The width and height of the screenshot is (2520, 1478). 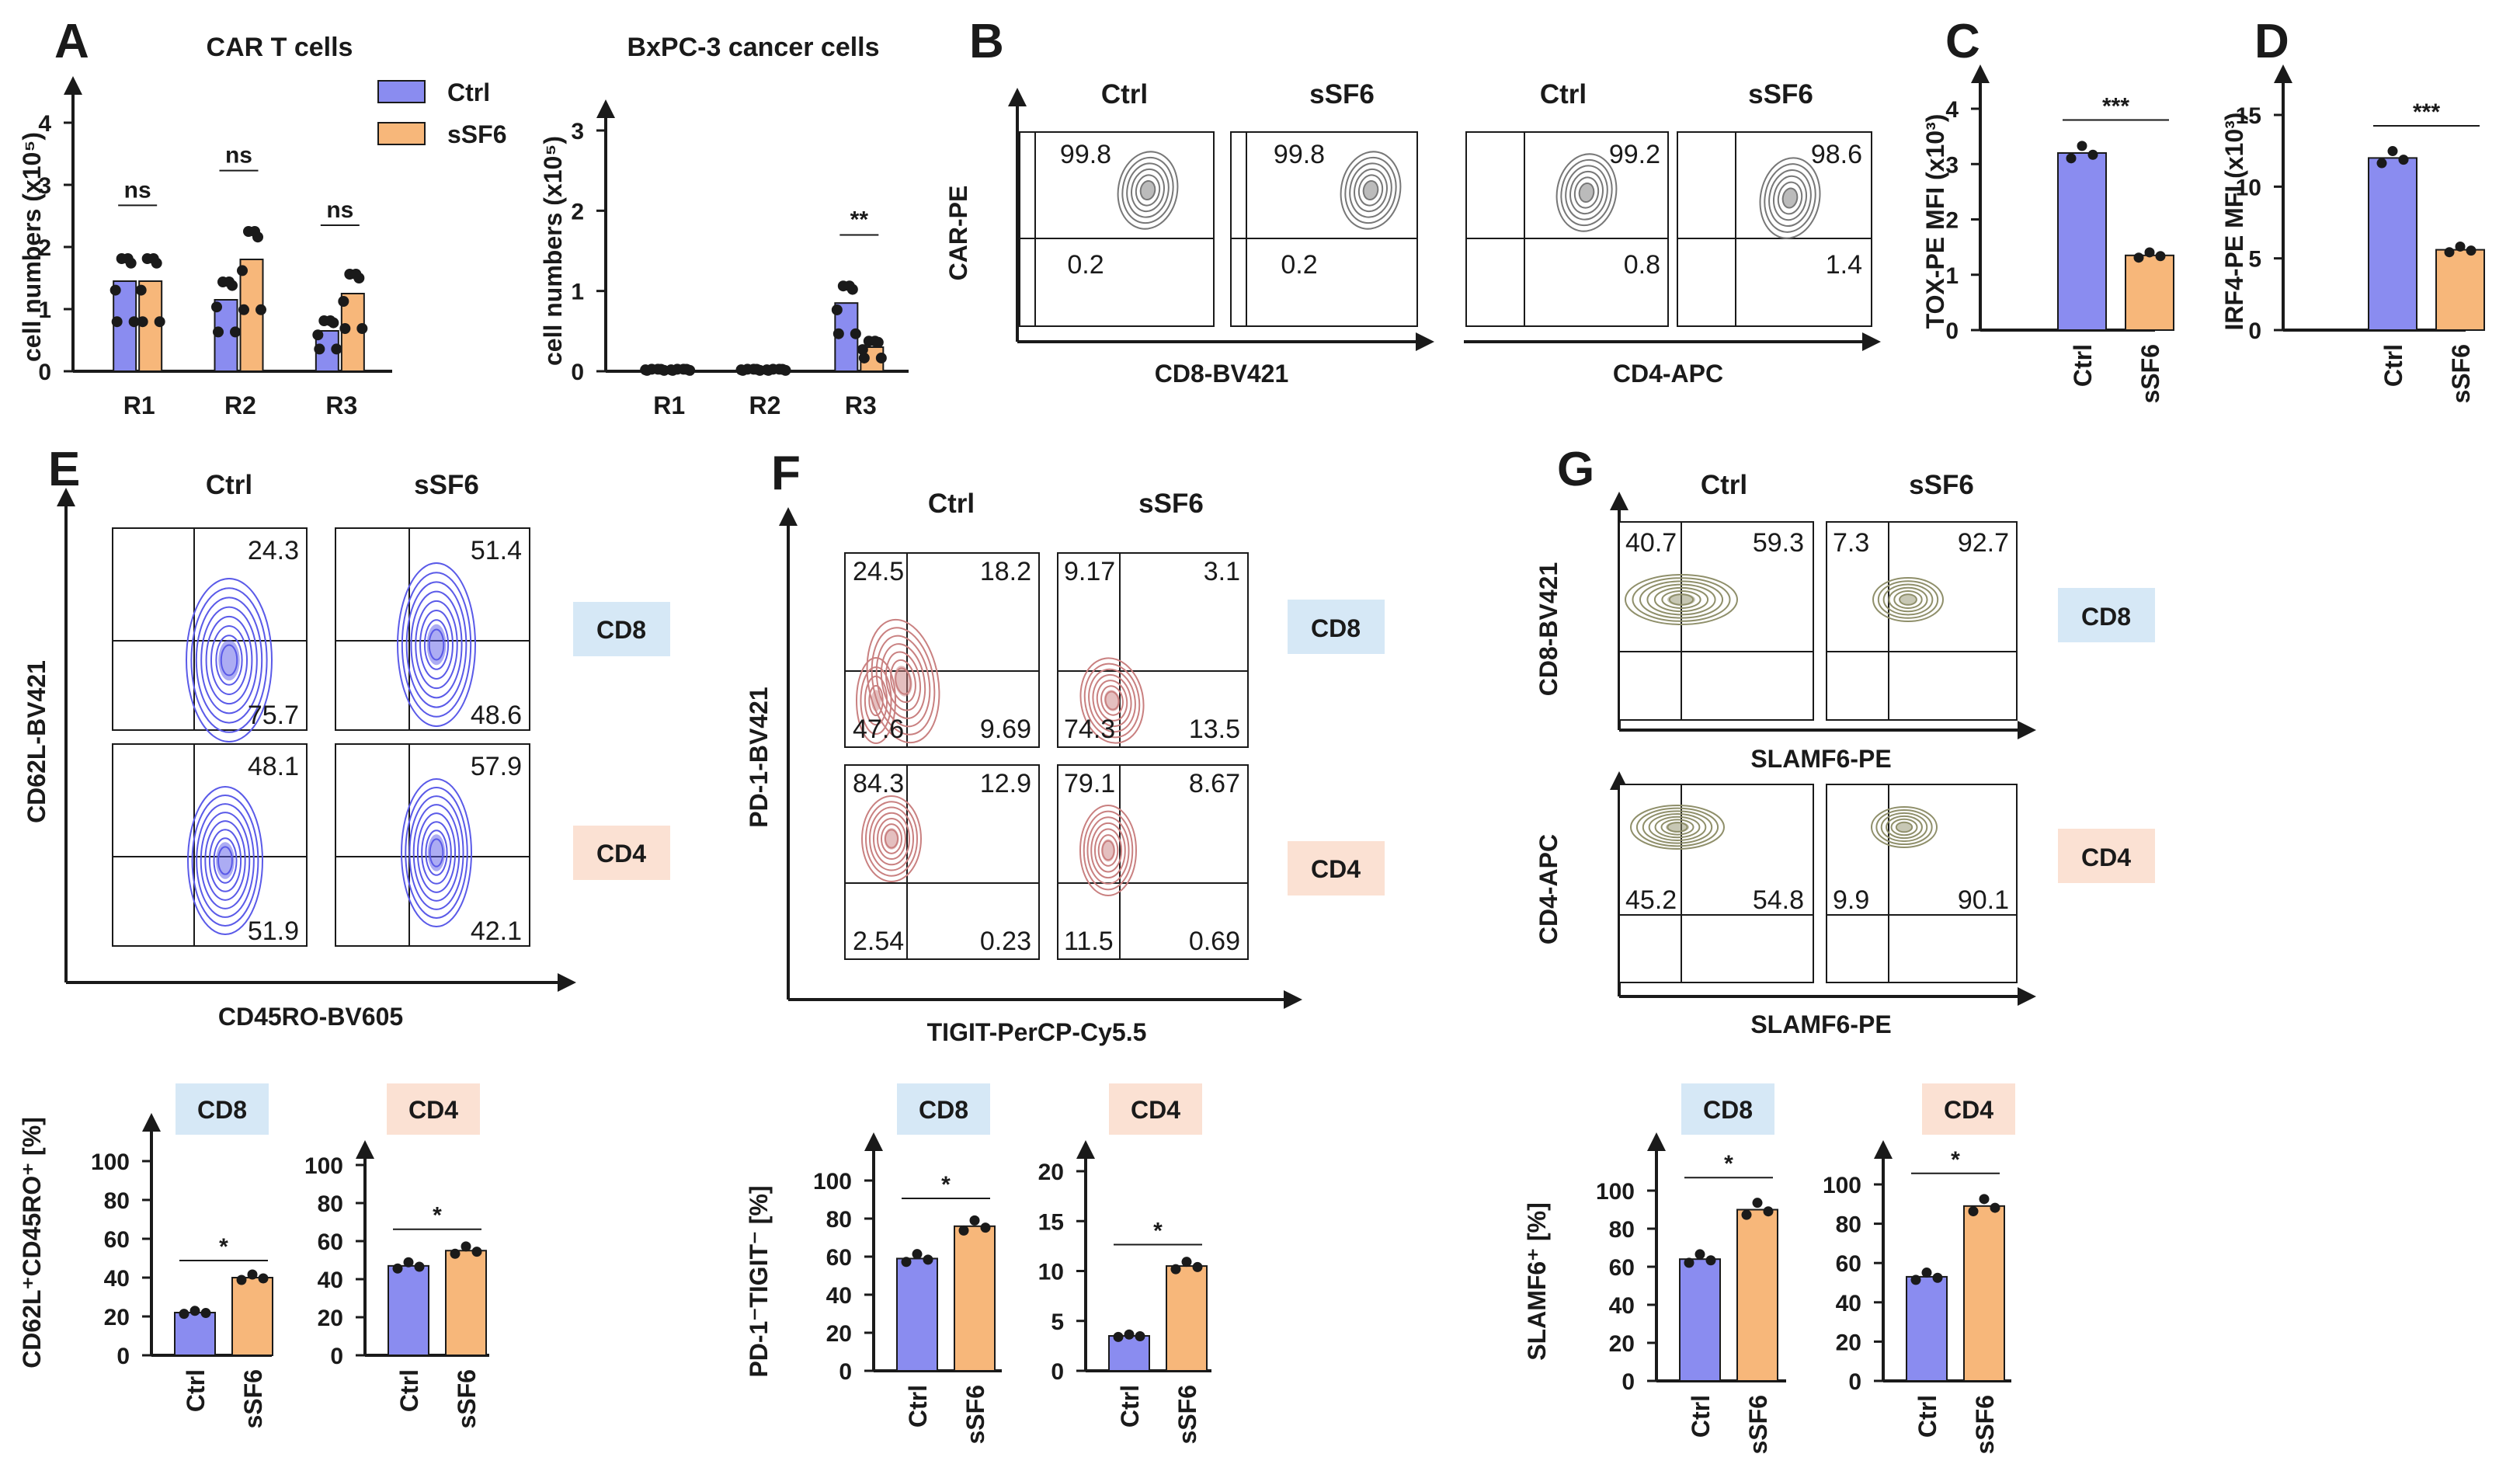 What do you see at coordinates (396, 1255) in the screenshot?
I see `chart-e-cd4: 0 20 40 60 80 100 CD4 Ctrl sSF6 *` at bounding box center [396, 1255].